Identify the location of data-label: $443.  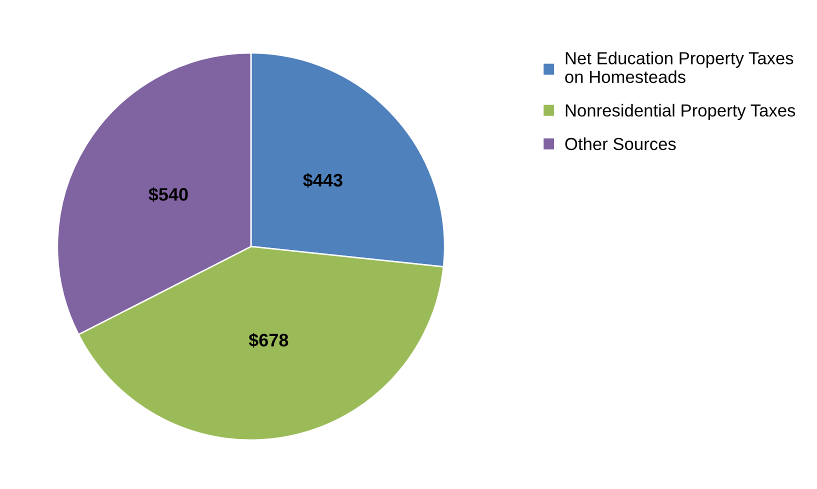
(322, 180).